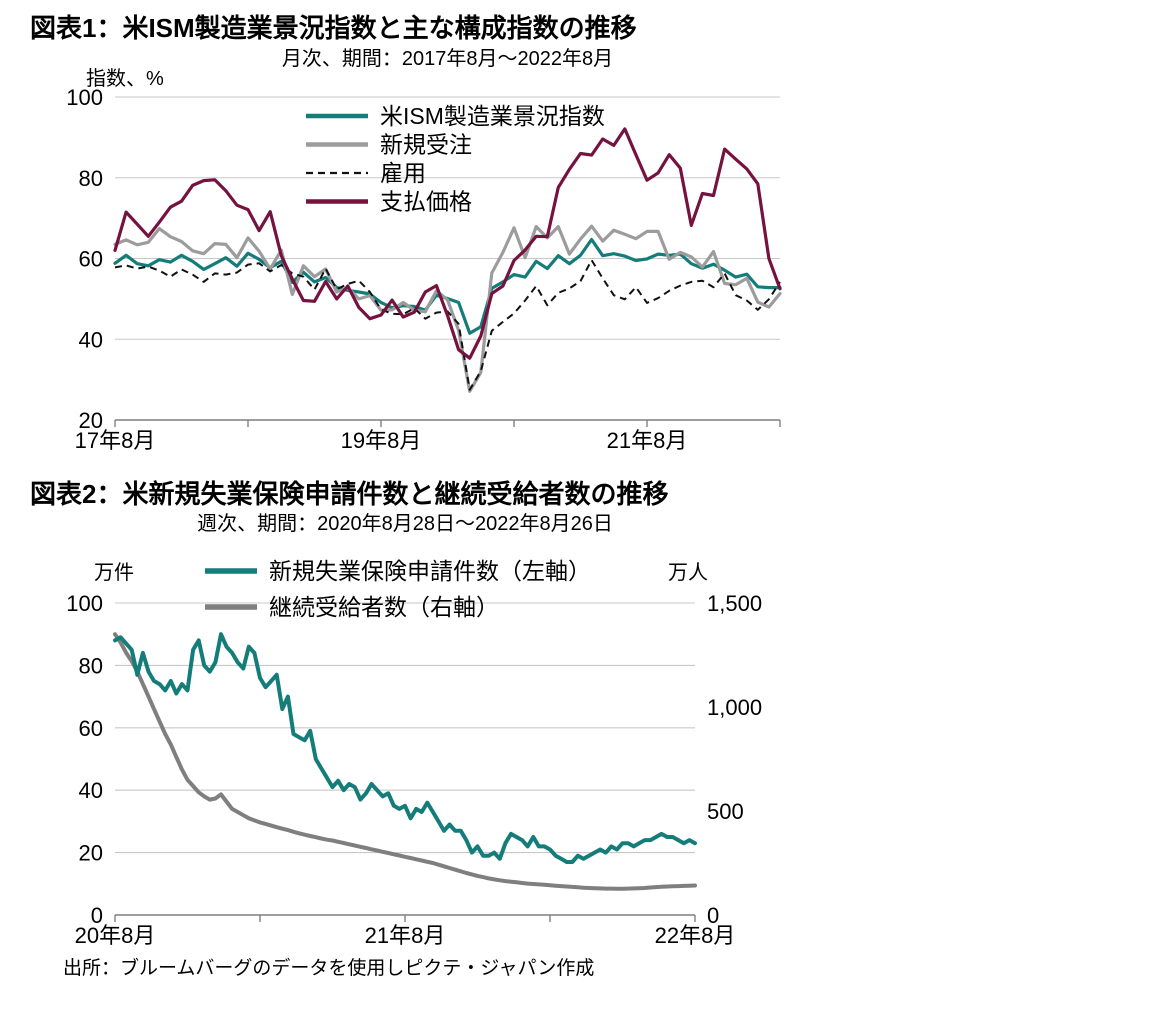 The image size is (1152, 1012). What do you see at coordinates (381, 440) in the screenshot?
I see `x-tick-label: 19年8月` at bounding box center [381, 440].